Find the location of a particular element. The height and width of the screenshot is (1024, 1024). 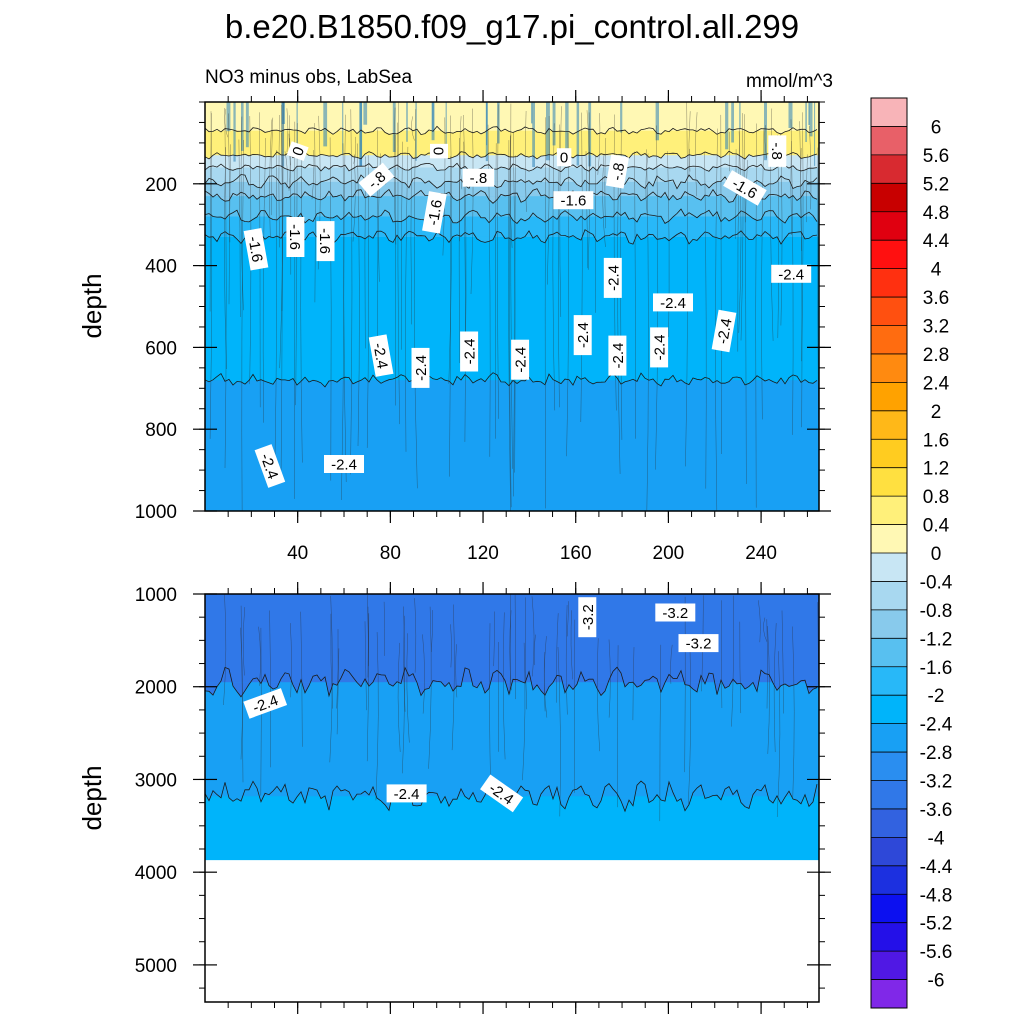

contour-label-text: -.8 is located at coordinates (479, 178).